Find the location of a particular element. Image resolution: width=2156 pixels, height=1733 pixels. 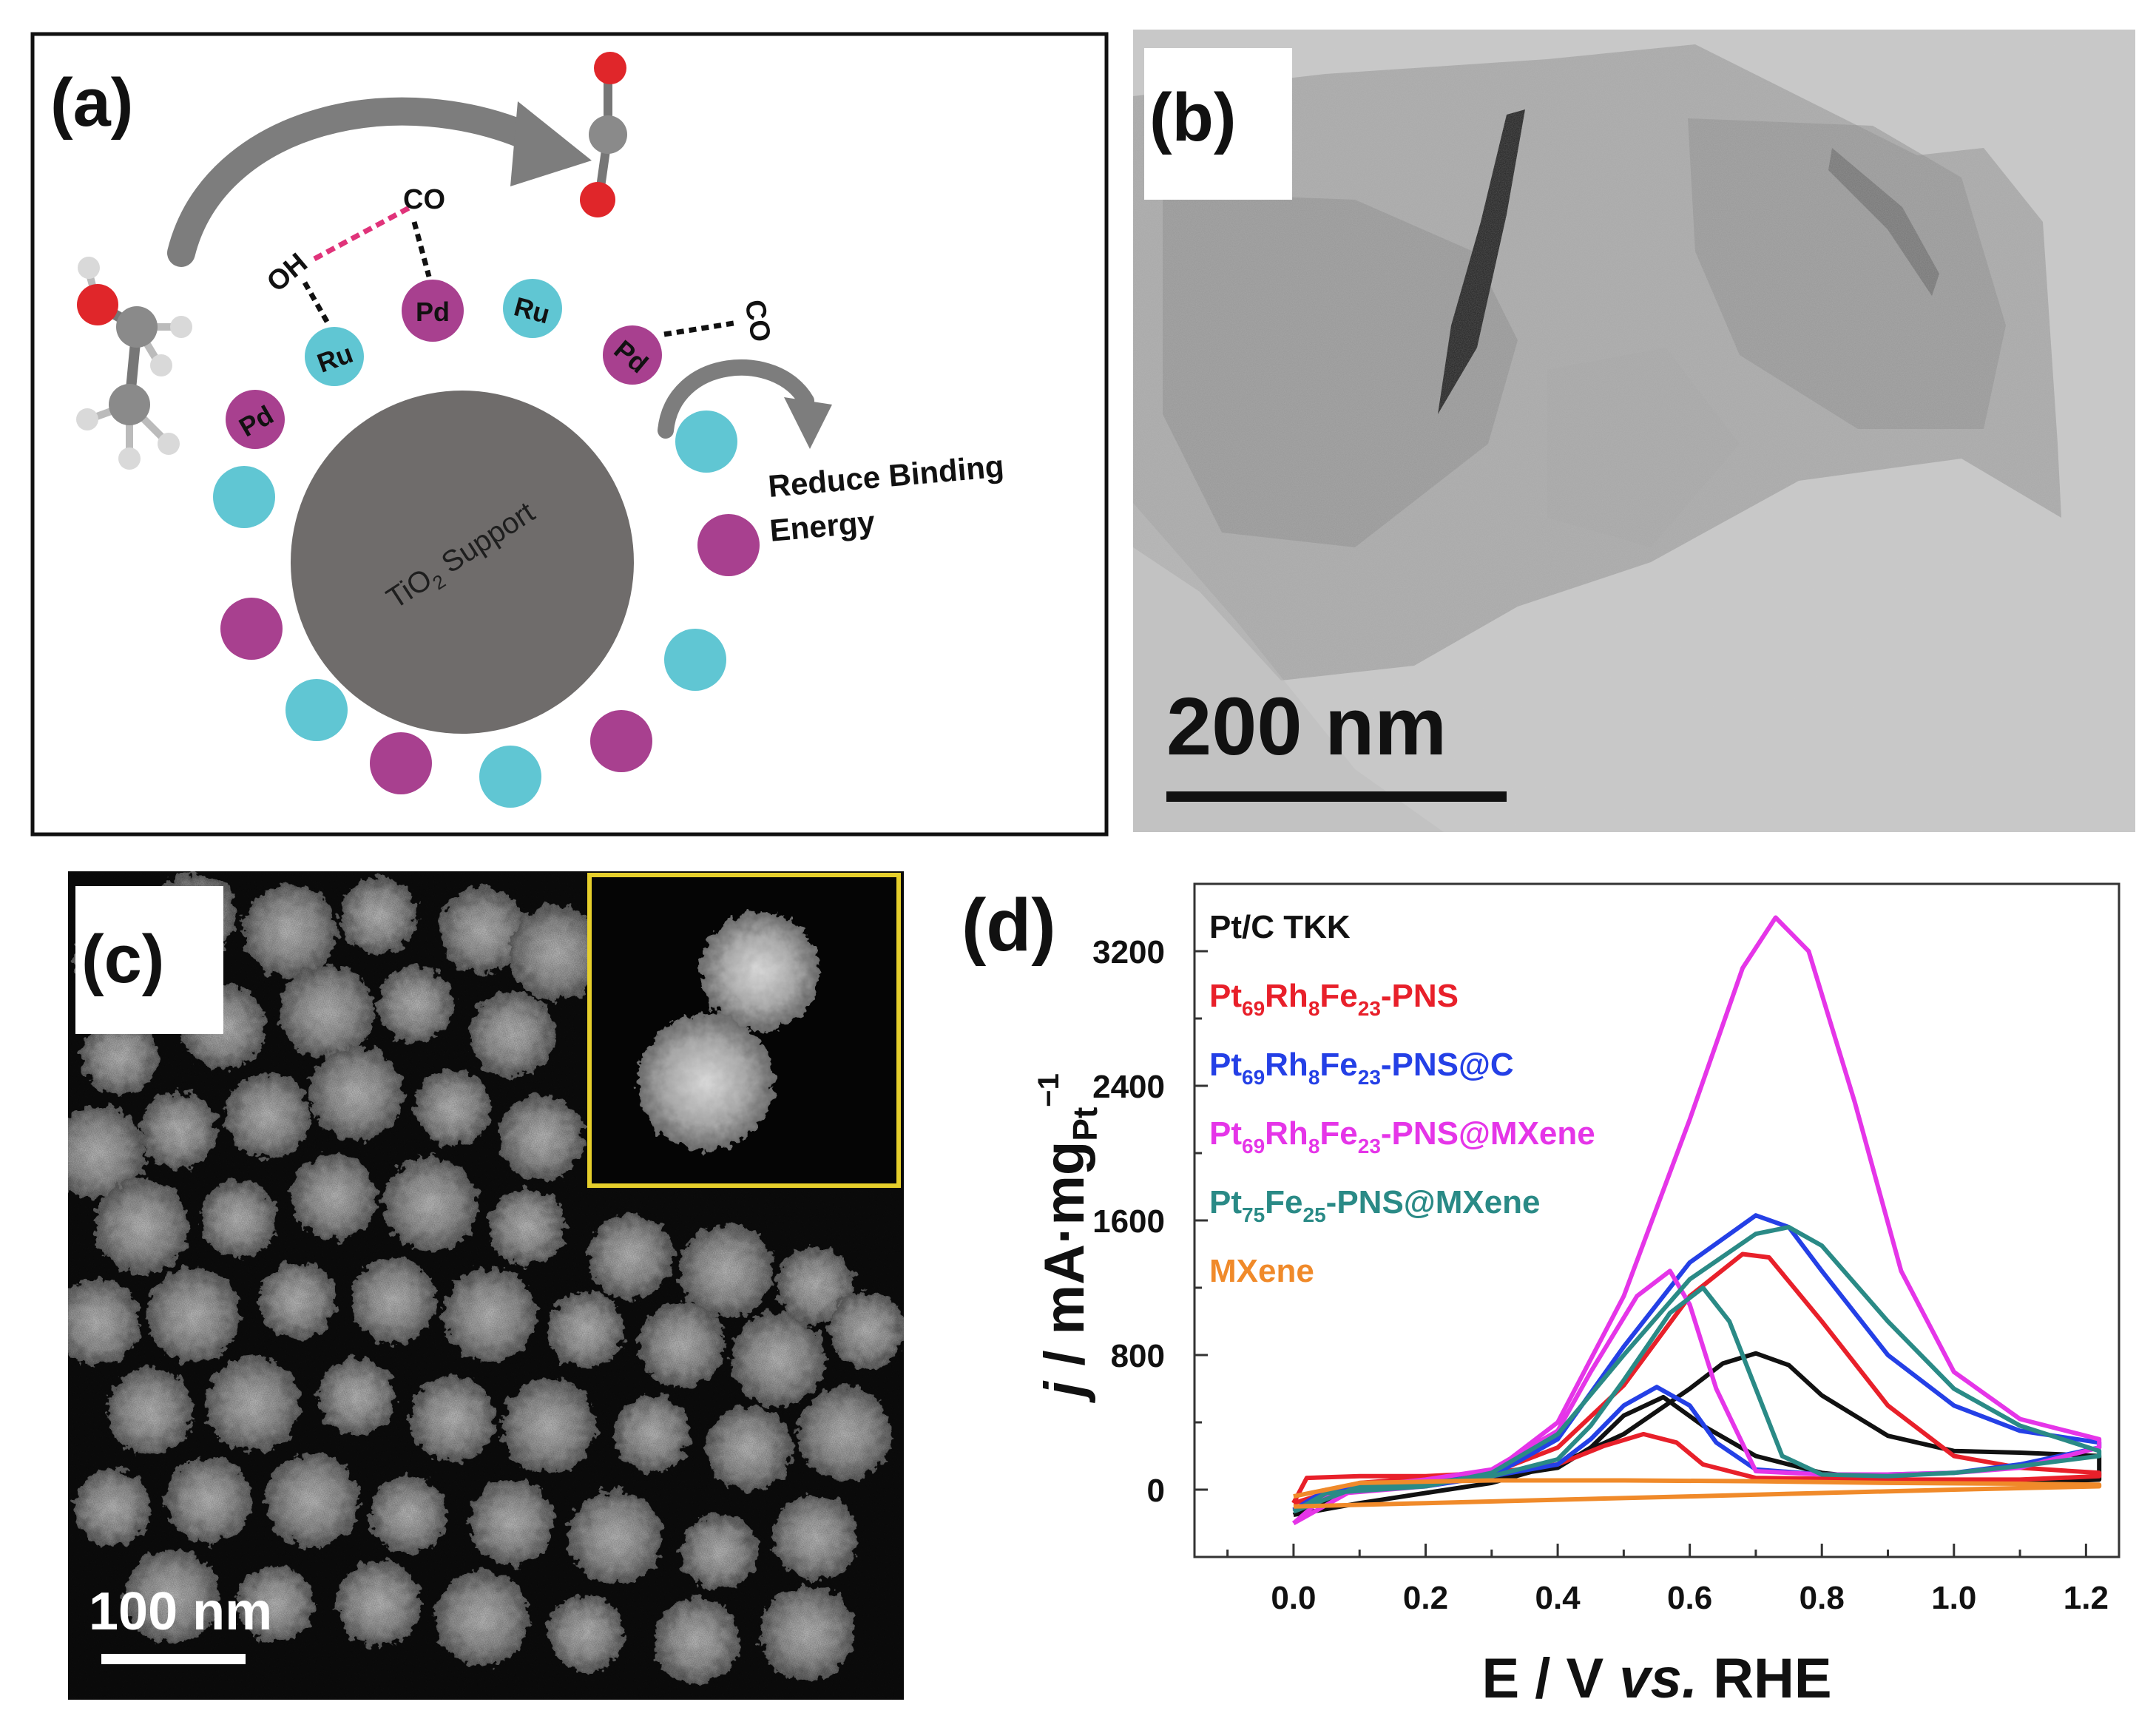

panel-b-label: (b) is located at coordinates (1192, 117).